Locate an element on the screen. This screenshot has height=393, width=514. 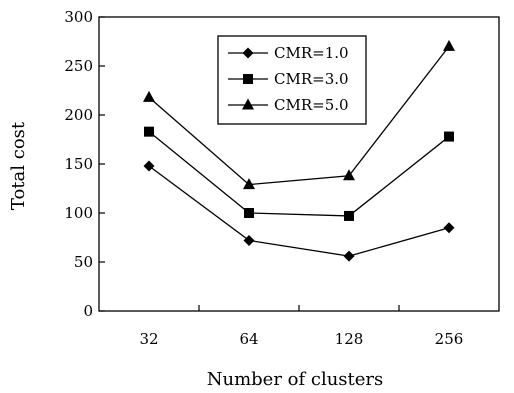
y-tick-label: 250 is located at coordinates (78, 66).